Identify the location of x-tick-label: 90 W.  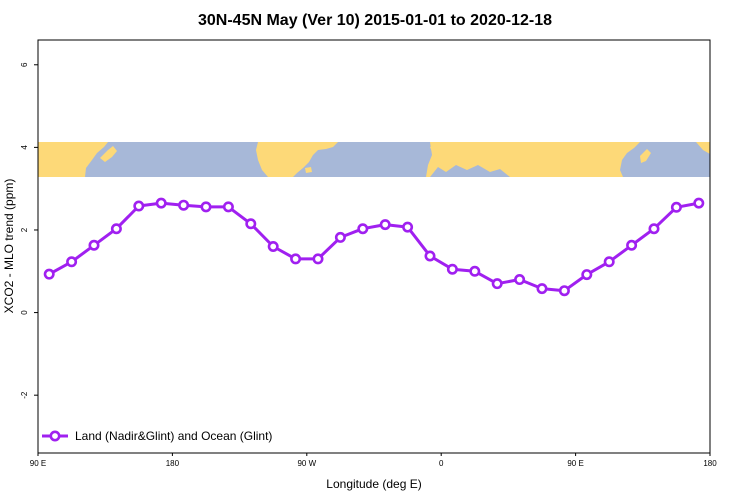
(306, 463).